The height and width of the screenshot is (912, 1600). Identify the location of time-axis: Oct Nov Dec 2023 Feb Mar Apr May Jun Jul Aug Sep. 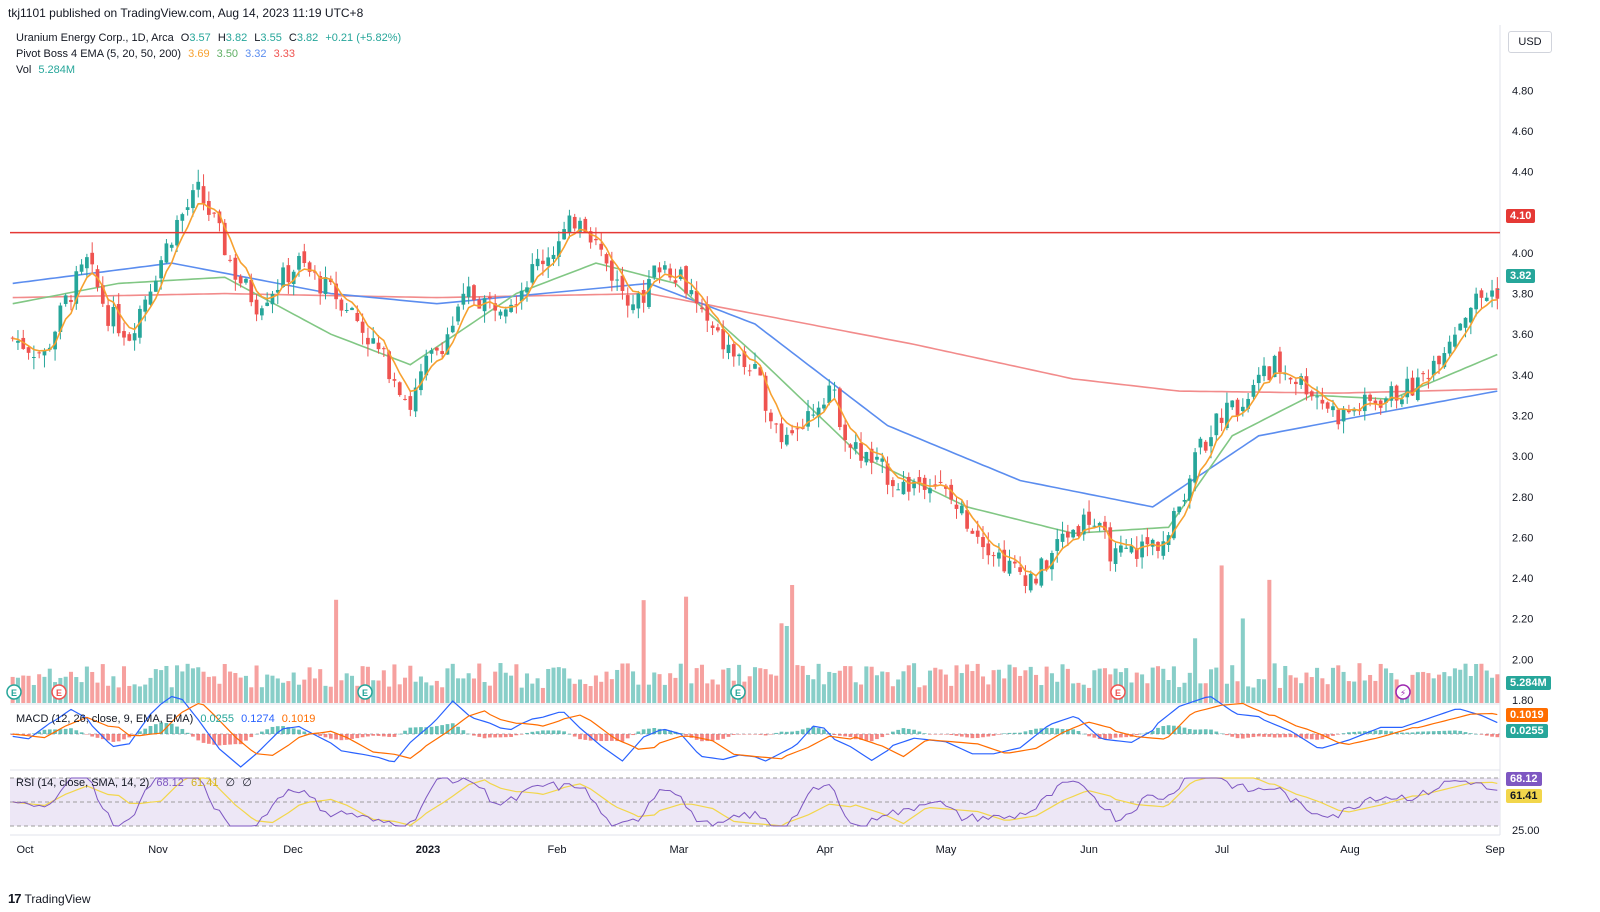
(760, 850).